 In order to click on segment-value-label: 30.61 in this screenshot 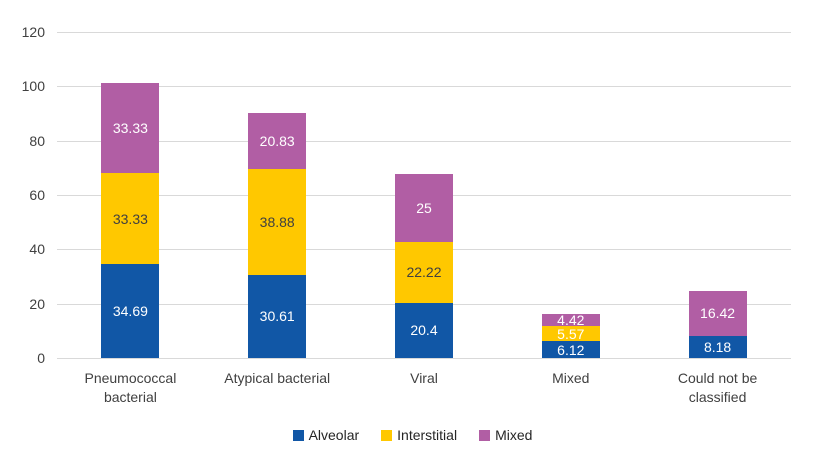, I will do `click(277, 316)`.